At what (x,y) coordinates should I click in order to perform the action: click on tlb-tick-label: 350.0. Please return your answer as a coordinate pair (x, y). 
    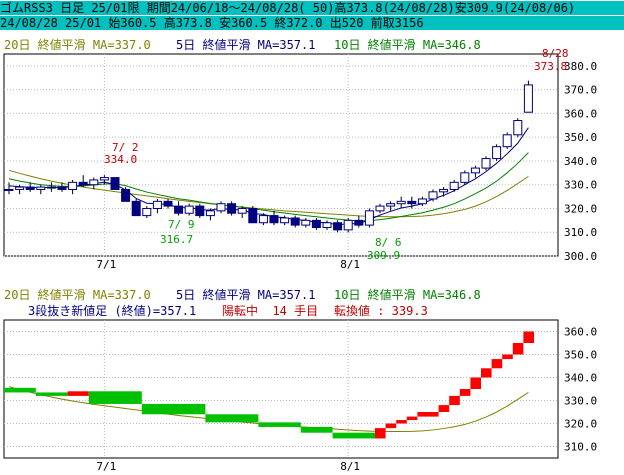
    Looking at the image, I should click on (580, 355).